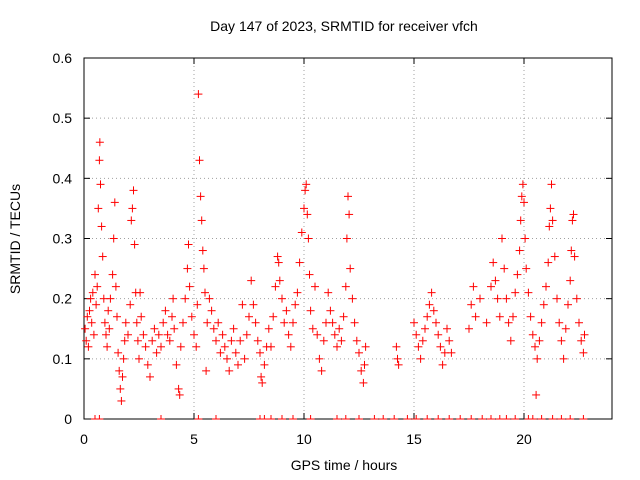  I want to click on x-tick-label: 20, so click(524, 439).